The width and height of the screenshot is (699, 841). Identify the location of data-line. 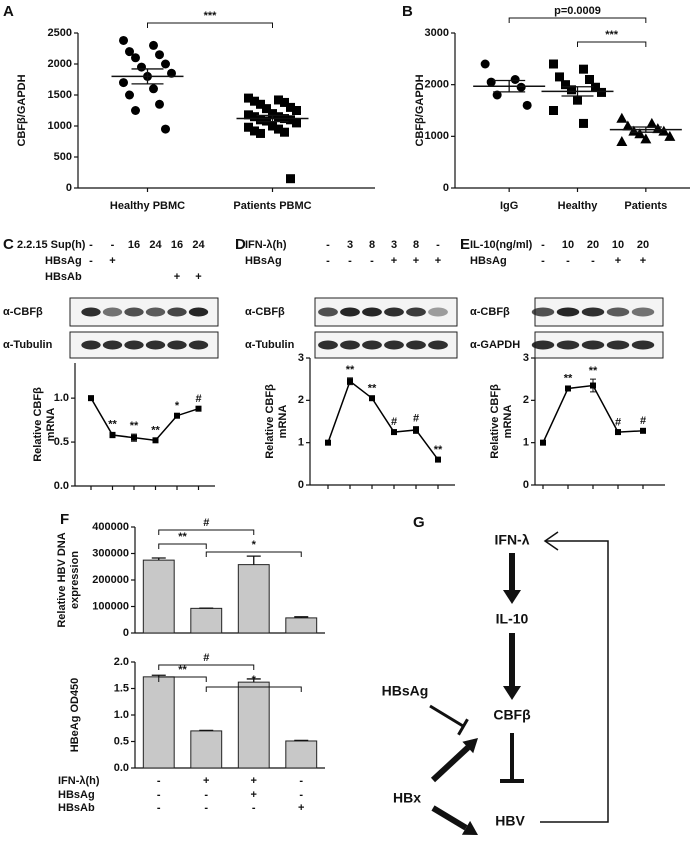
(593, 413).